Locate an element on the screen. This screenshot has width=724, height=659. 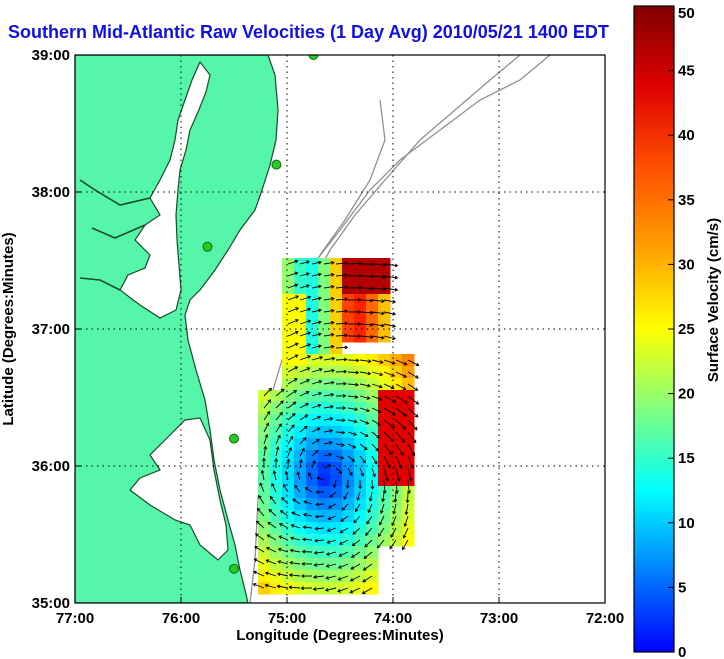
colorbar-tick-label: 30 is located at coordinates (686, 264).